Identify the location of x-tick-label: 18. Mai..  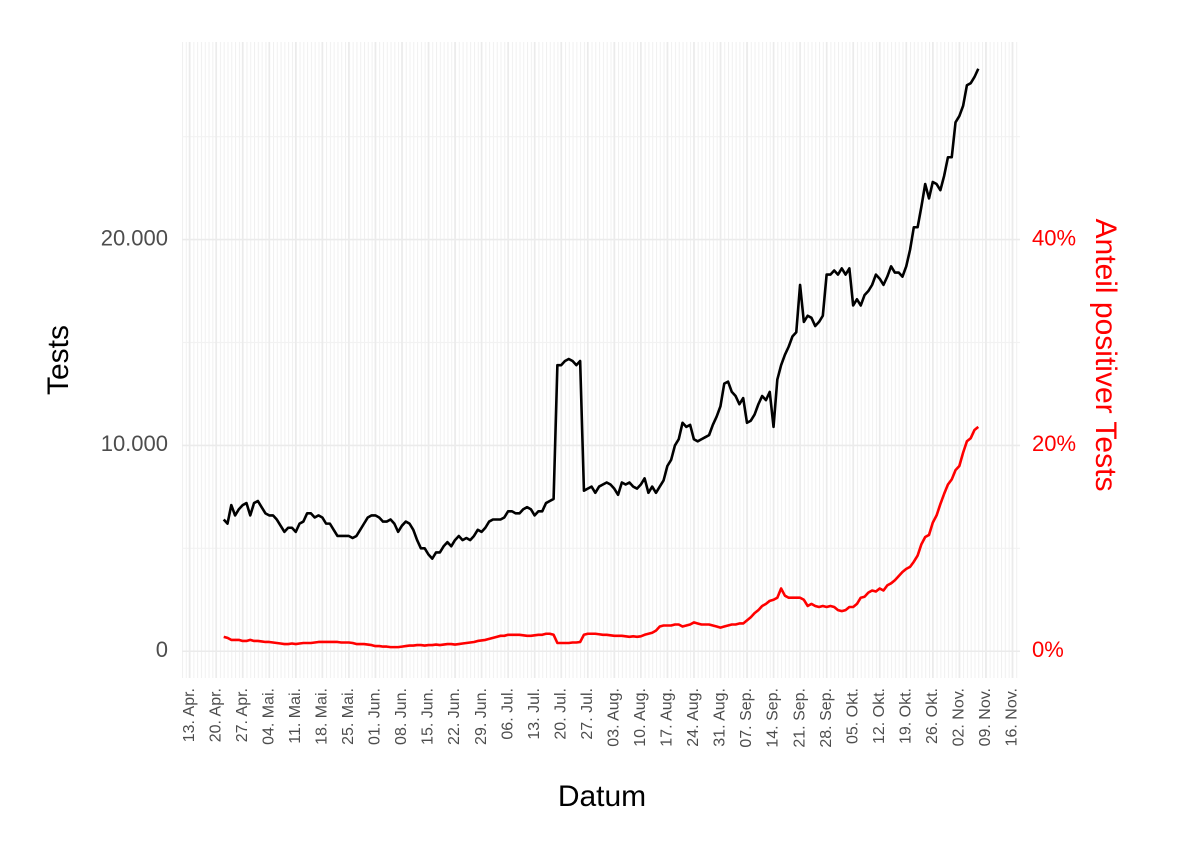
(322, 716).